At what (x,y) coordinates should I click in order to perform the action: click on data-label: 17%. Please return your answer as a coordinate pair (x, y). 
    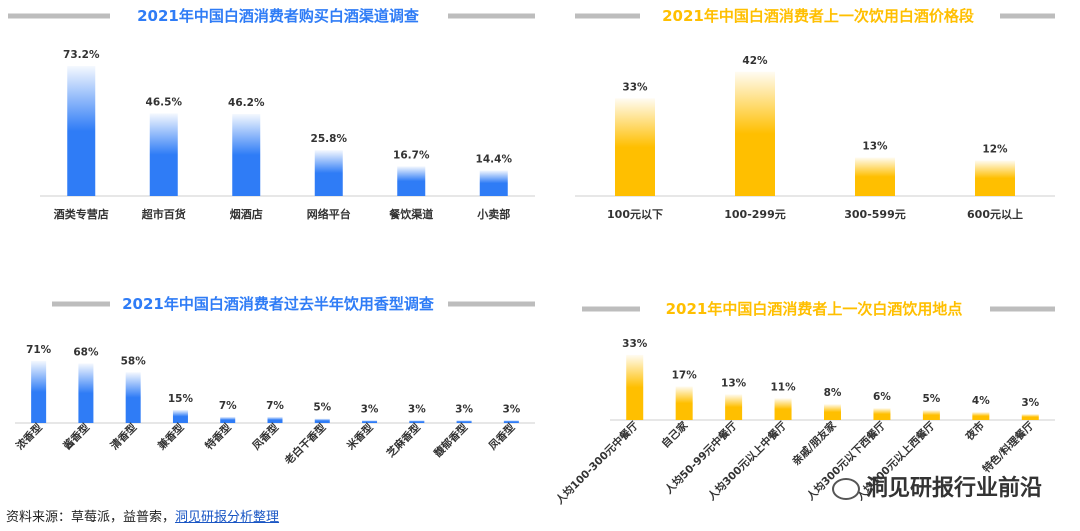
    Looking at the image, I should click on (685, 375).